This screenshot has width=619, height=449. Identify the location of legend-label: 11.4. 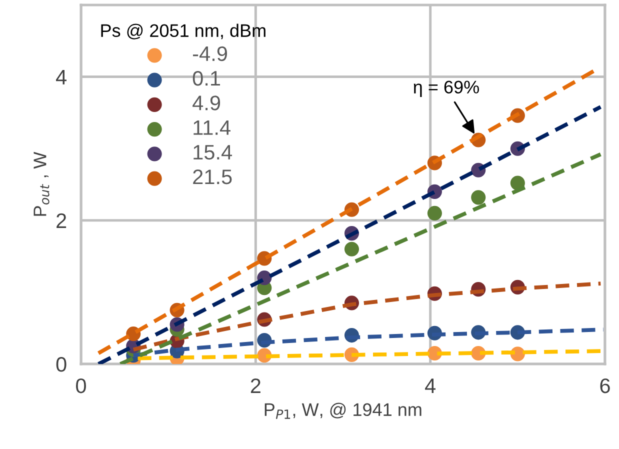
(212, 127).